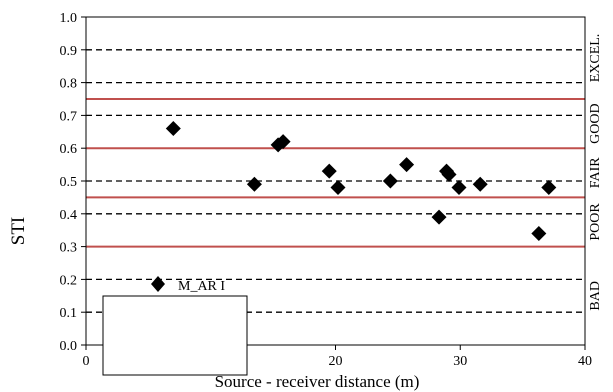 The width and height of the screenshot is (613, 392). I want to click on y-tick-label-0: 0.0, so click(69, 346).